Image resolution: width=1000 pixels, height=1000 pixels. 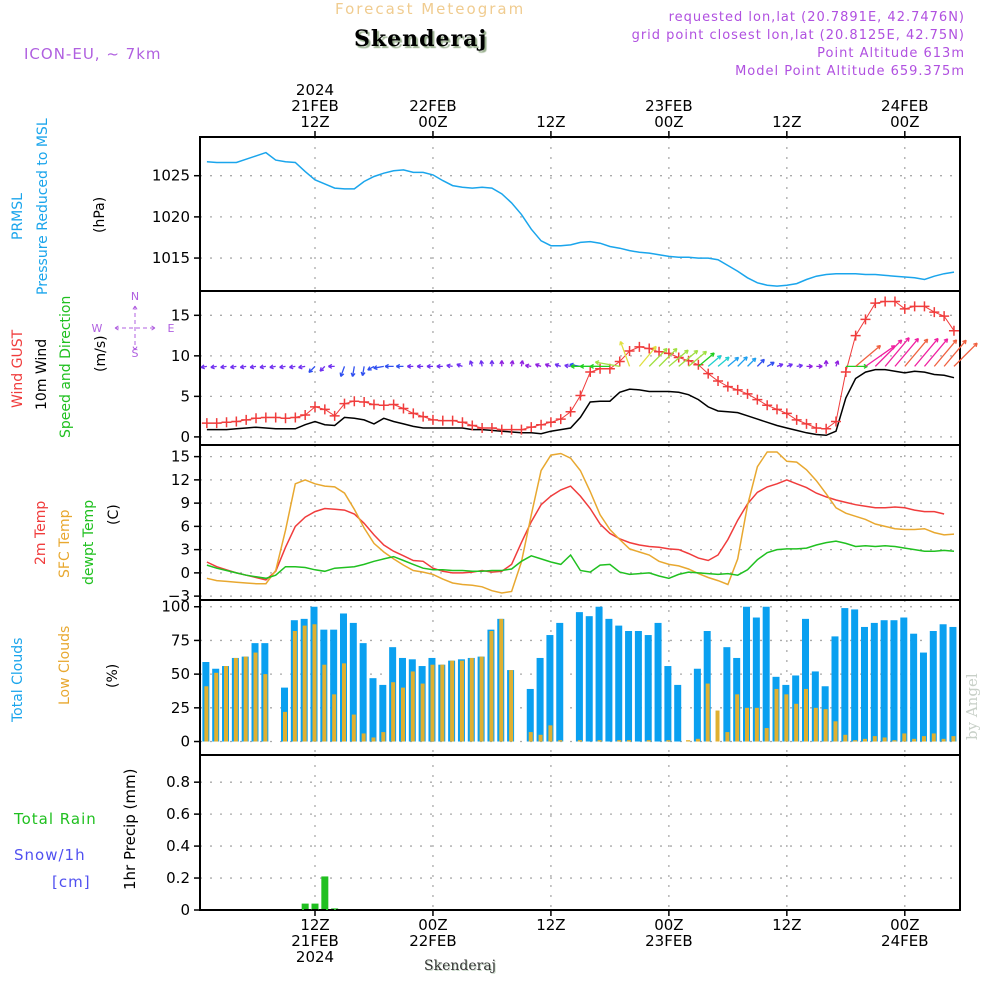 What do you see at coordinates (178, 814) in the screenshot?
I see `y-tick-label: 0.6` at bounding box center [178, 814].